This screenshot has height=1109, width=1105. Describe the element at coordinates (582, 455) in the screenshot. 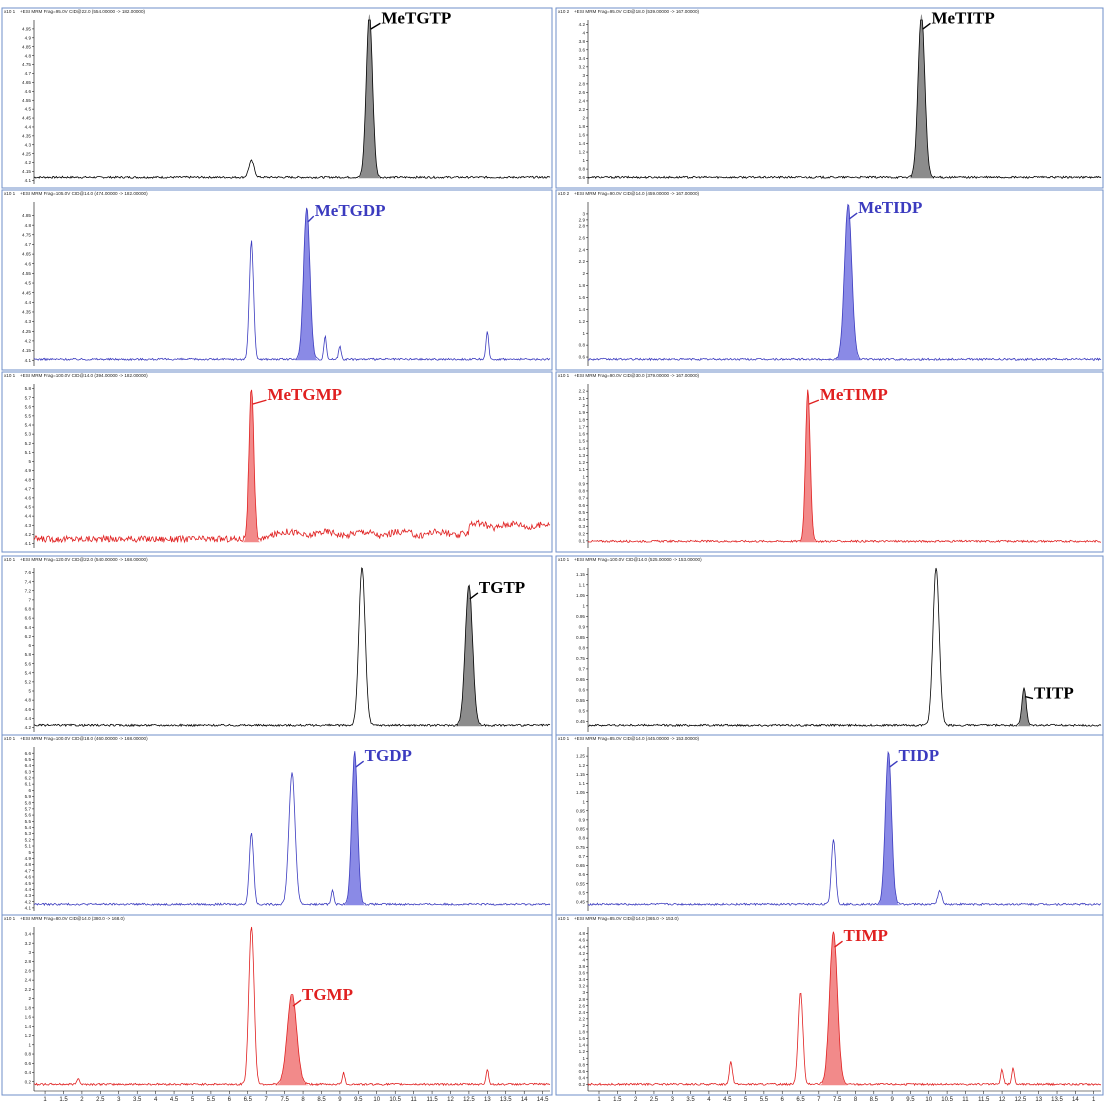

I see `y-tick-label: 1.3` at that location.